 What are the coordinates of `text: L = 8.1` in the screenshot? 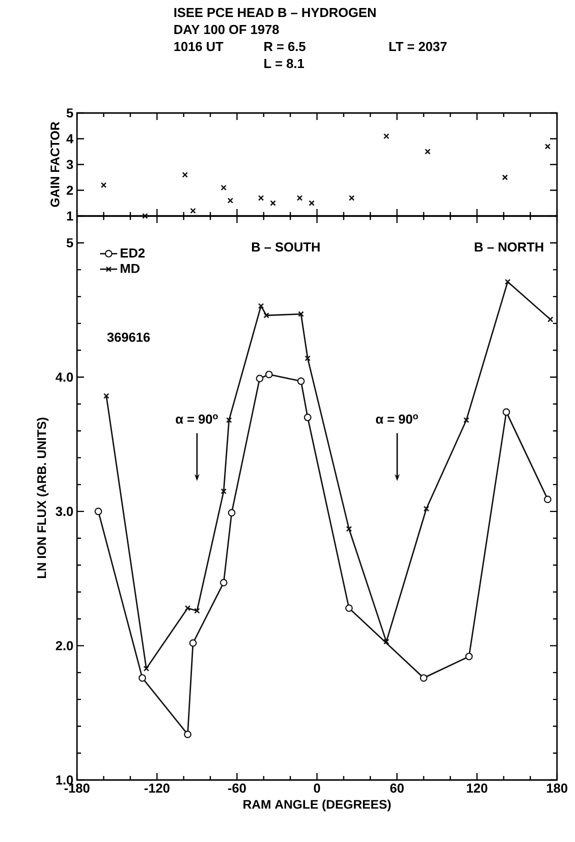 It's located at (284, 63).